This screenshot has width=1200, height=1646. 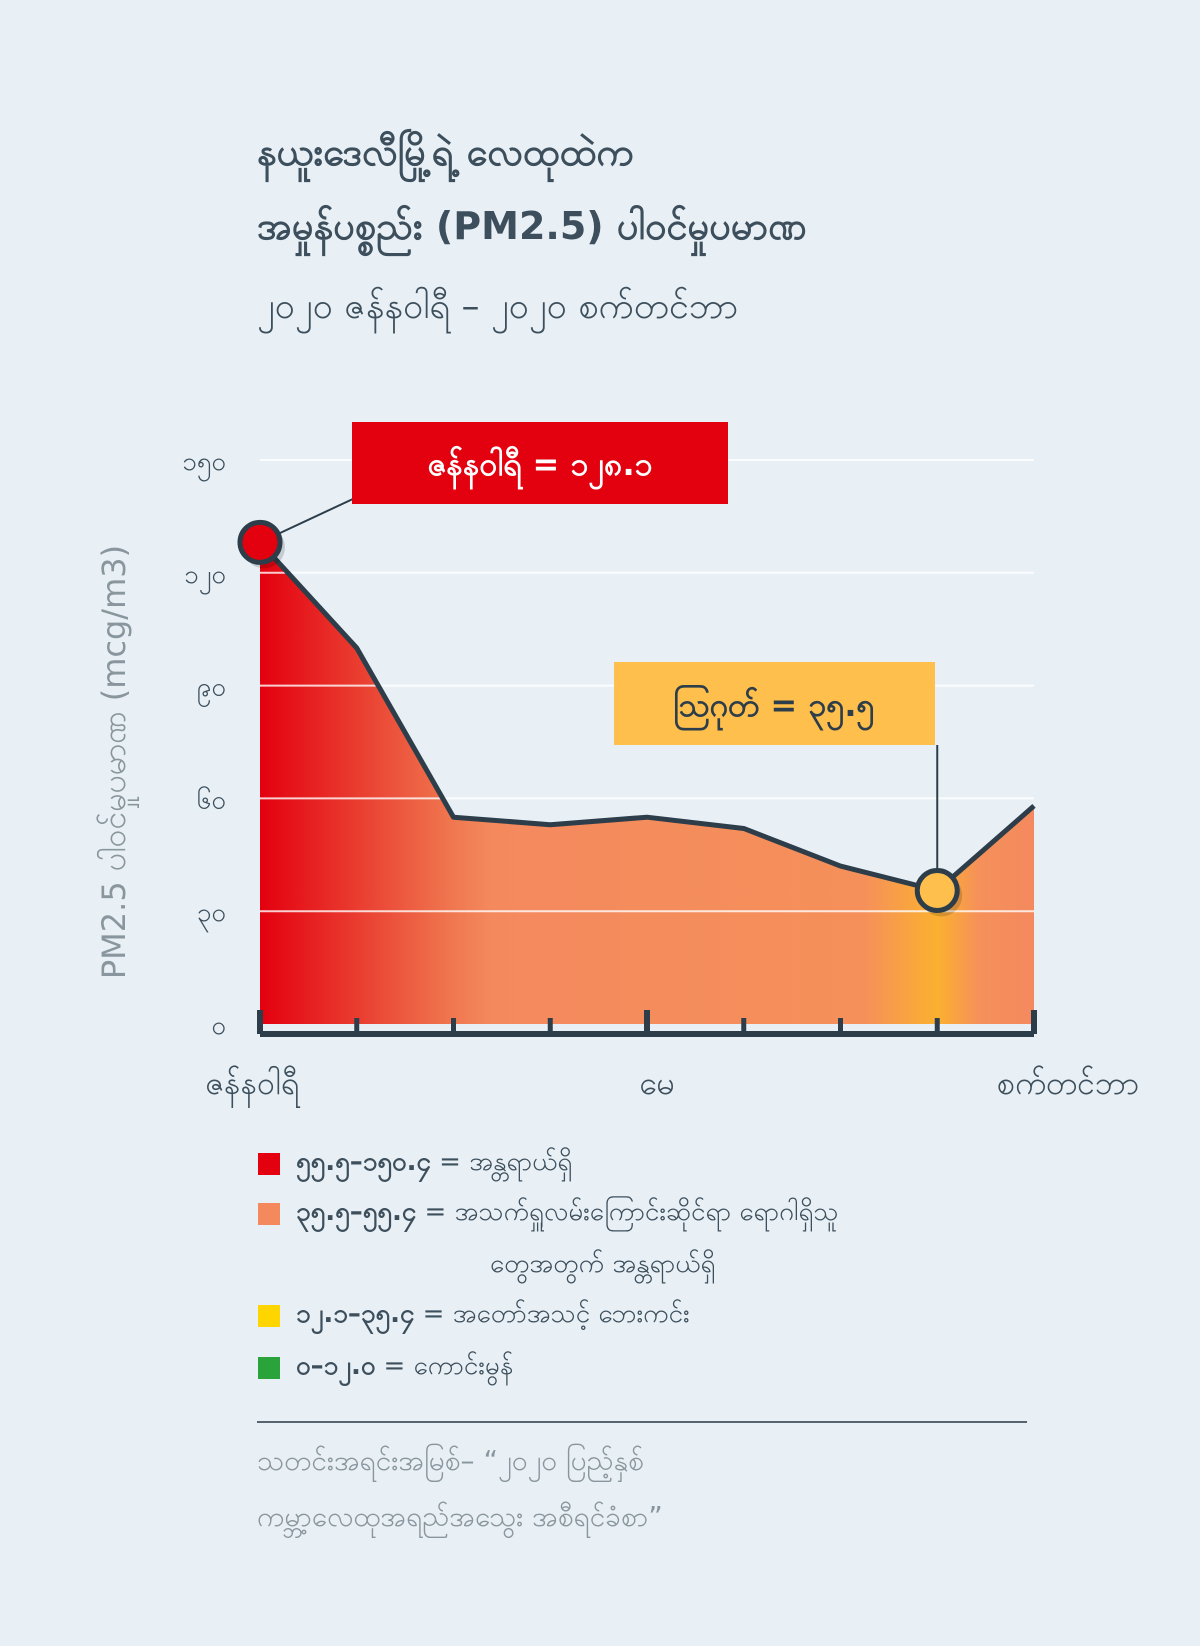 I want to click on legend-range: ၁၂.၁–၃၅.၄, so click(x=355, y=1314).